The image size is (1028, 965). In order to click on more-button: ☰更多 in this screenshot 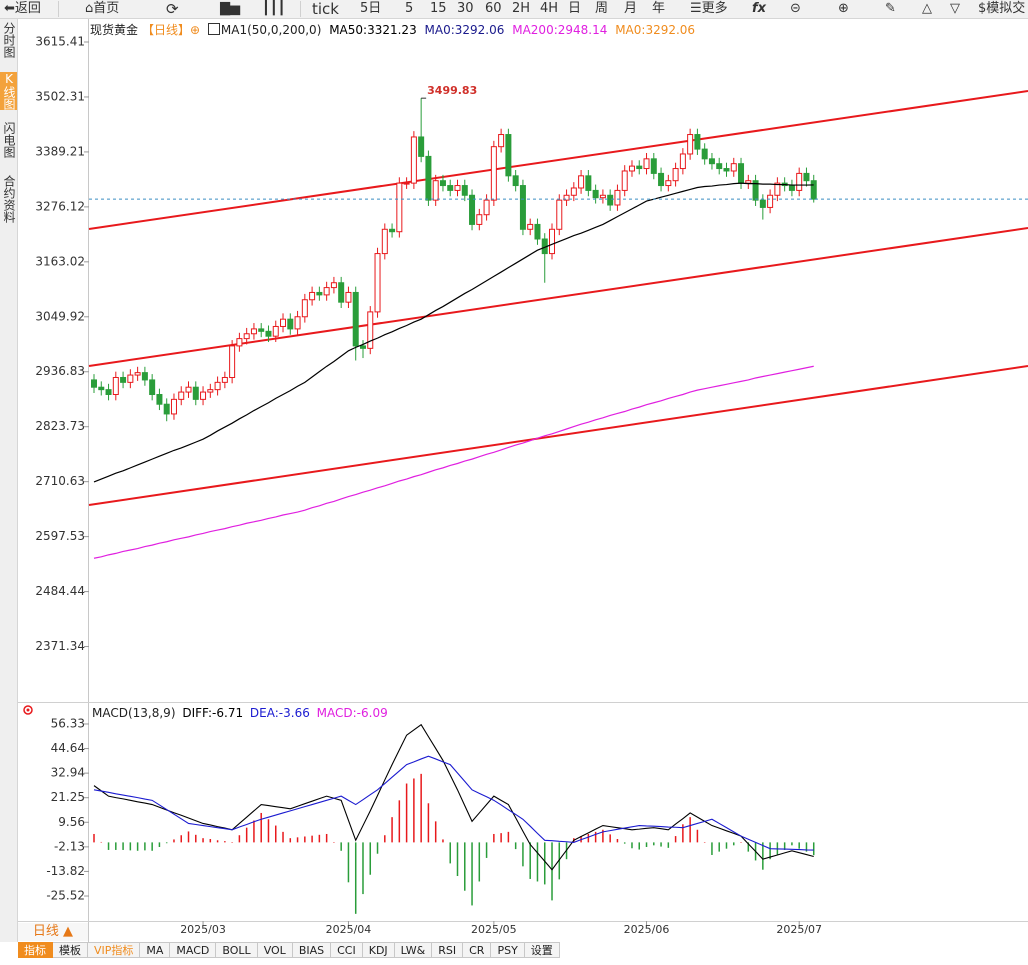, I will do `click(709, 8)`.